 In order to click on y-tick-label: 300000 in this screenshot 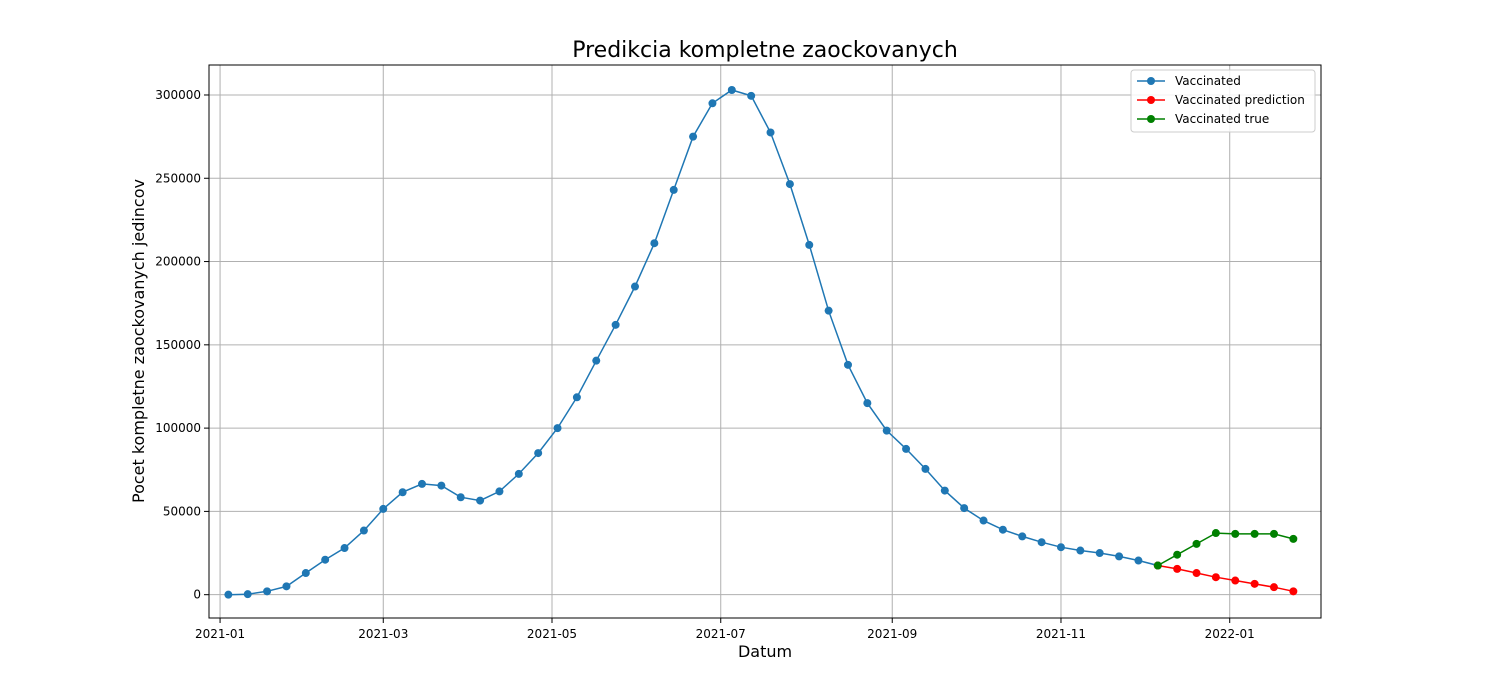, I will do `click(178, 95)`.